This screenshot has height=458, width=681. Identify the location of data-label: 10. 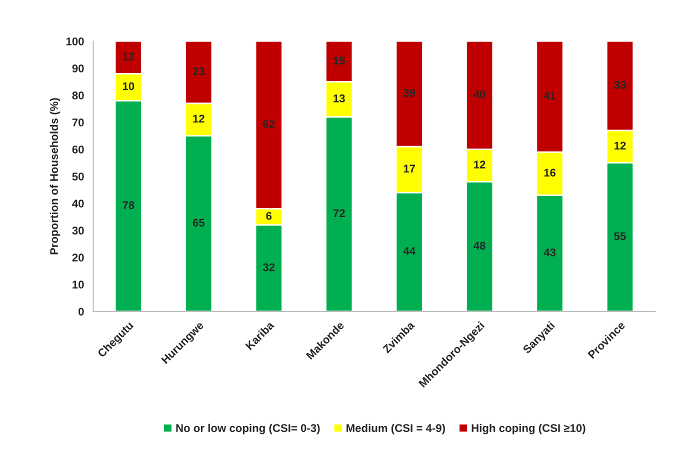
(128, 86).